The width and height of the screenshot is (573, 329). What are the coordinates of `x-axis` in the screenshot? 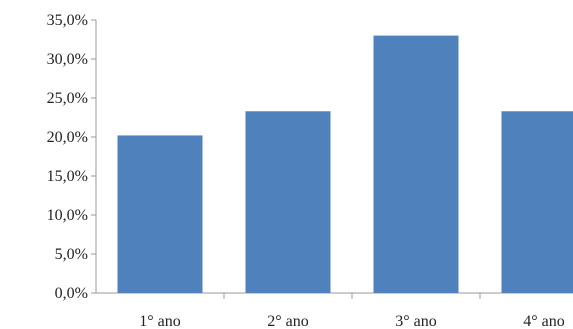 It's located at (334, 295).